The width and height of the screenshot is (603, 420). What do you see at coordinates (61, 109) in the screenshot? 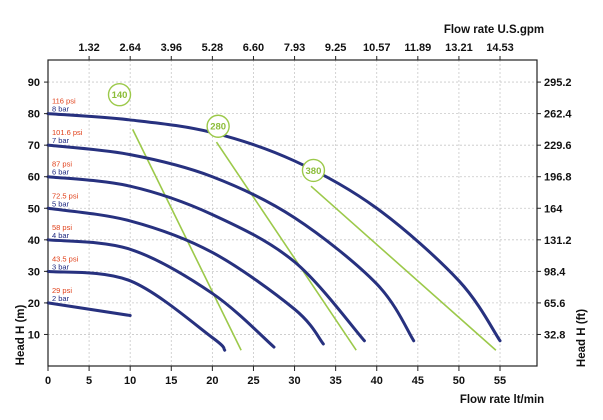
I see `bar-label: 8 bar` at bounding box center [61, 109].